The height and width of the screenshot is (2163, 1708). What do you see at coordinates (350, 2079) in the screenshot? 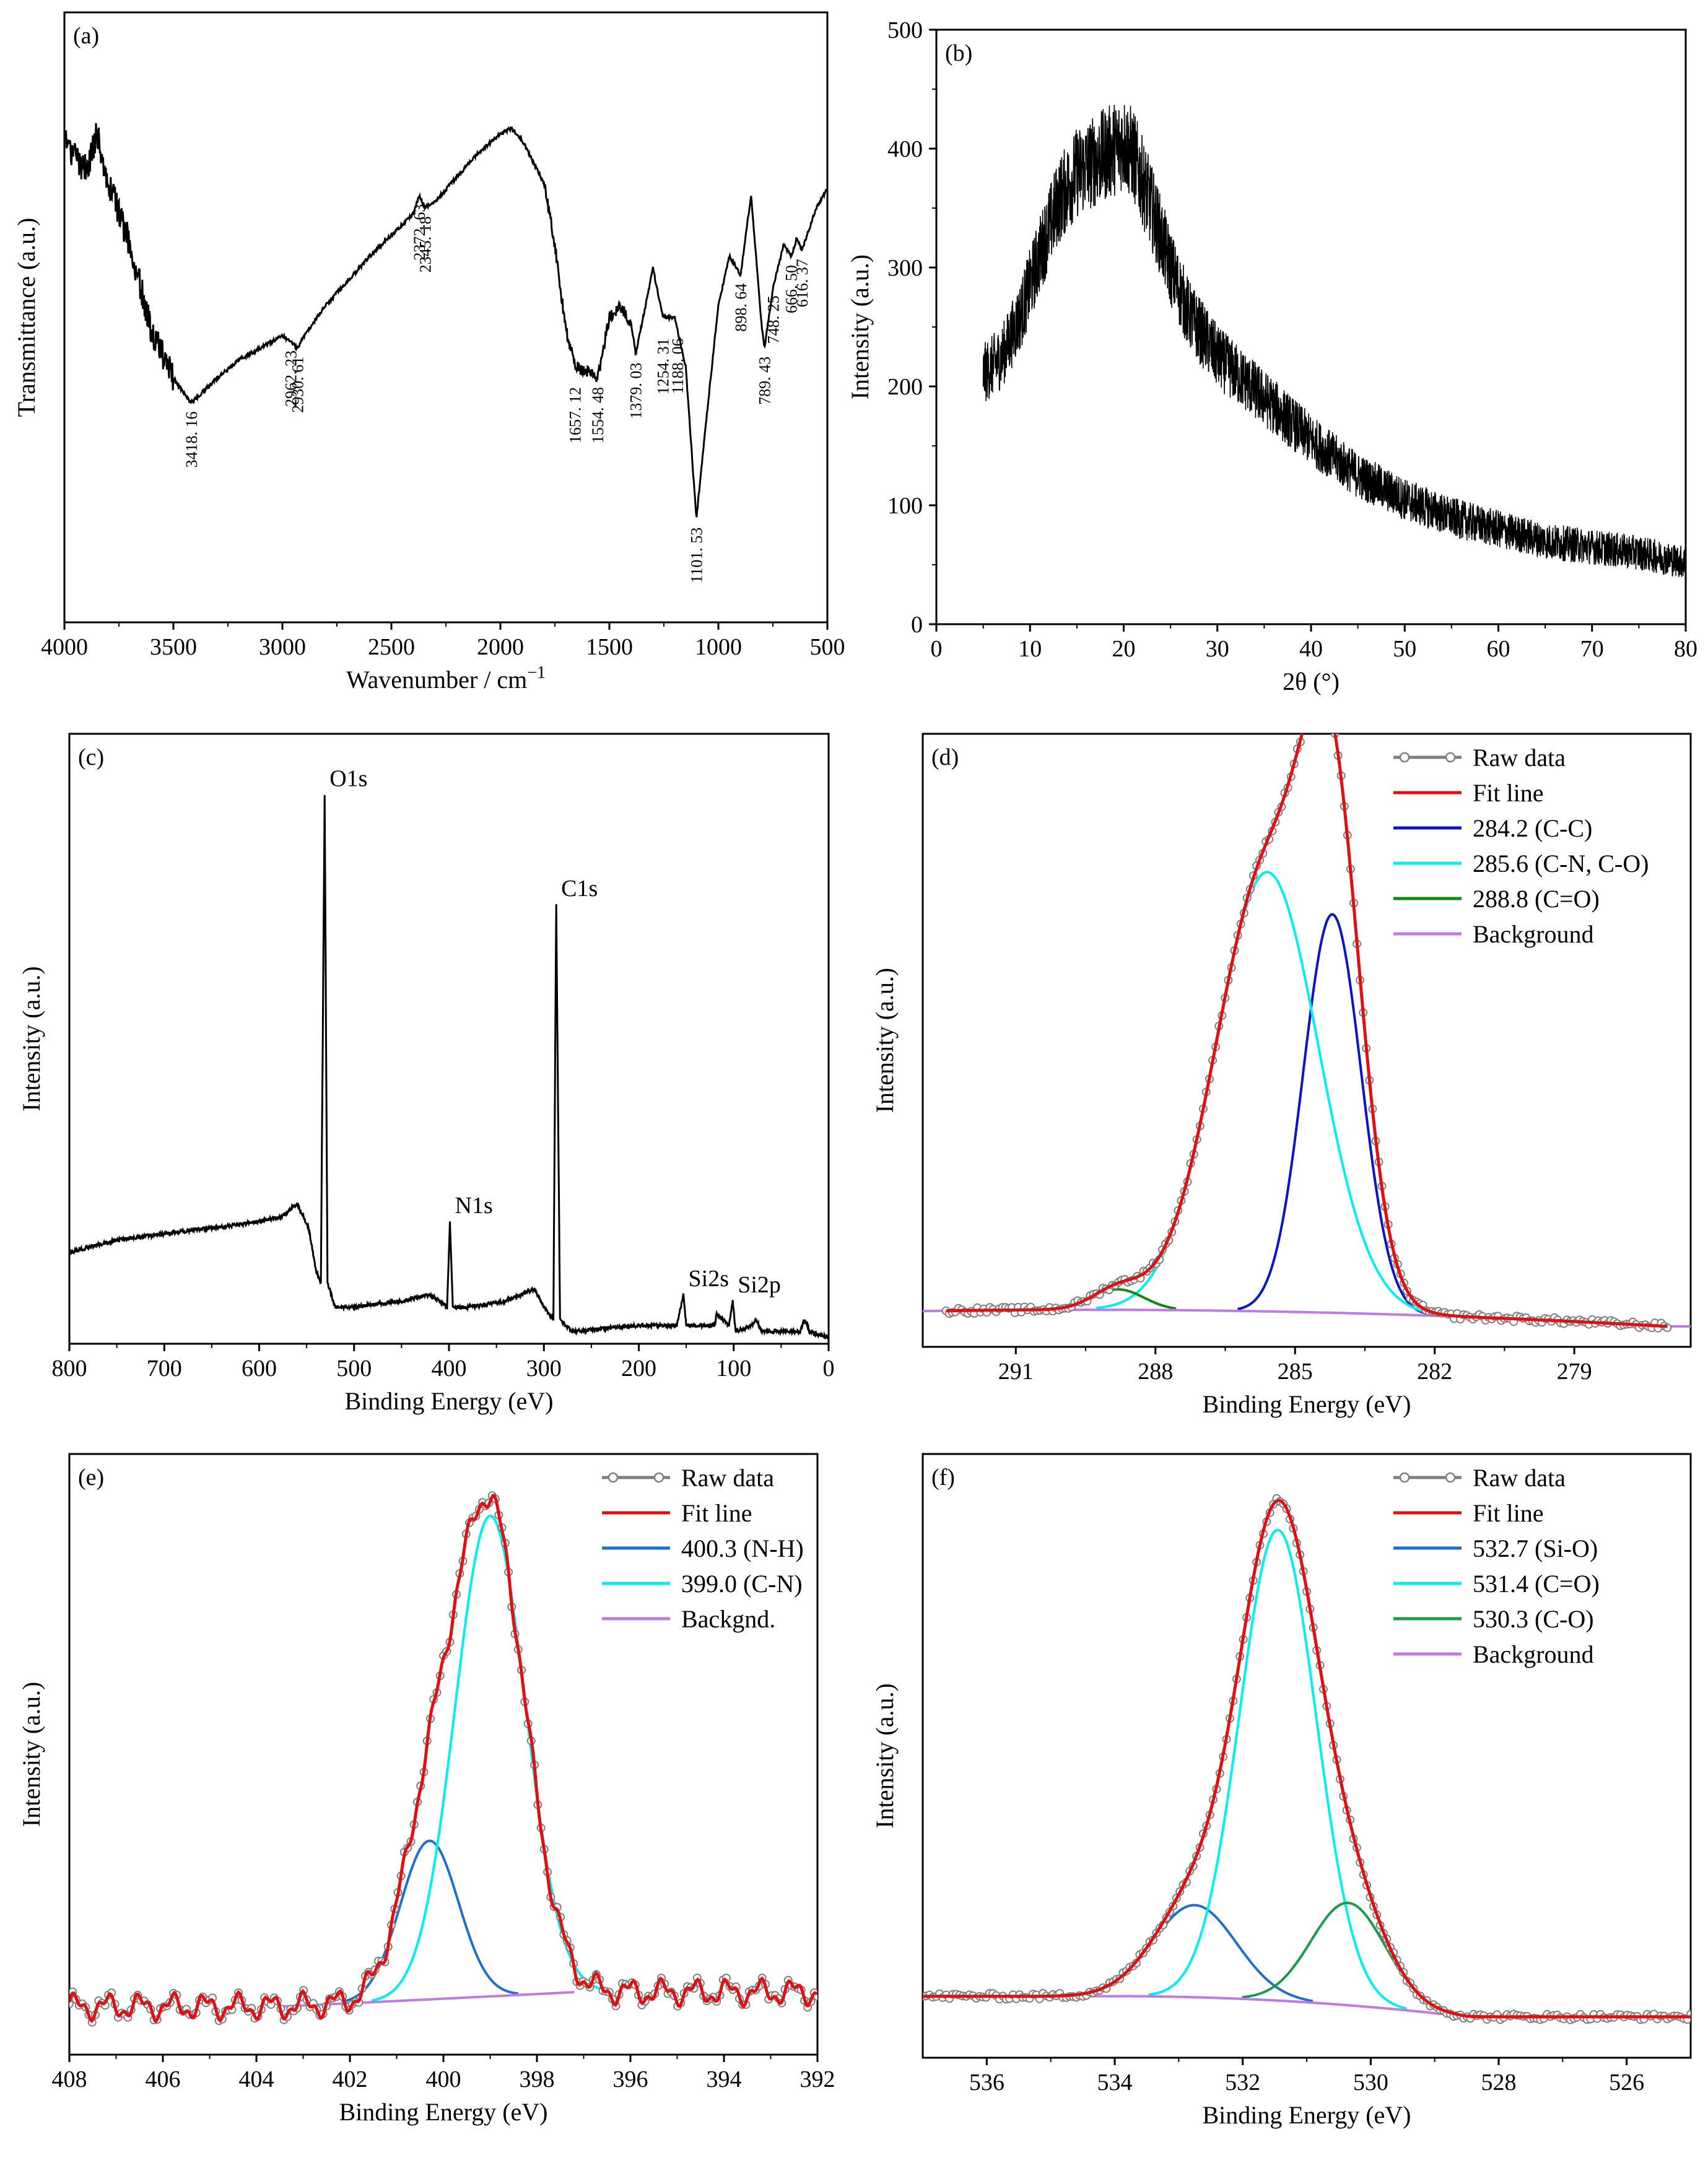
I see `x-tick-label: 402` at bounding box center [350, 2079].